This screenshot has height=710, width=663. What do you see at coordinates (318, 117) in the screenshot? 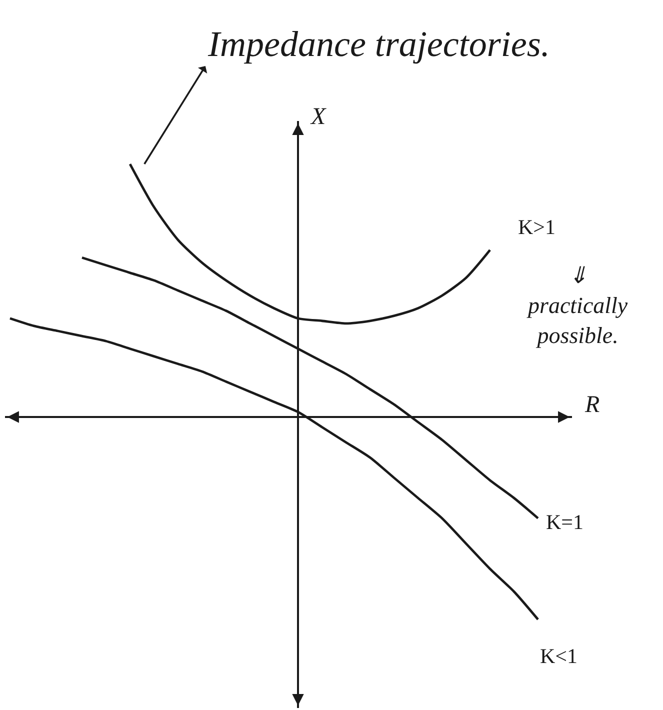
I see `y-axis-title: X` at bounding box center [318, 117].